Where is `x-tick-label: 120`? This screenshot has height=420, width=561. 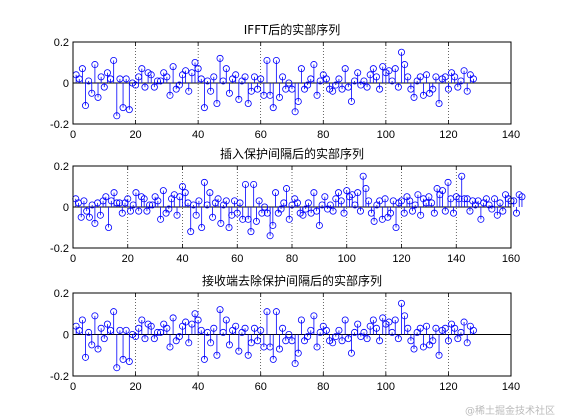 x-tick-label: 120 is located at coordinates (448, 387).